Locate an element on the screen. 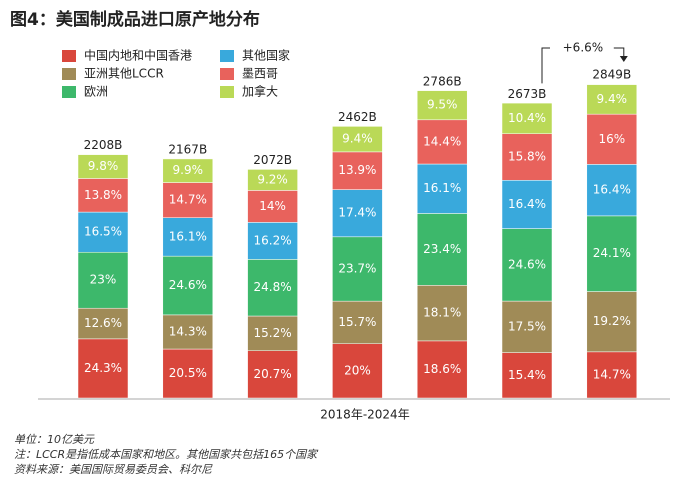 This screenshot has width=700, height=496. data-label: 24.1% is located at coordinates (612, 253).